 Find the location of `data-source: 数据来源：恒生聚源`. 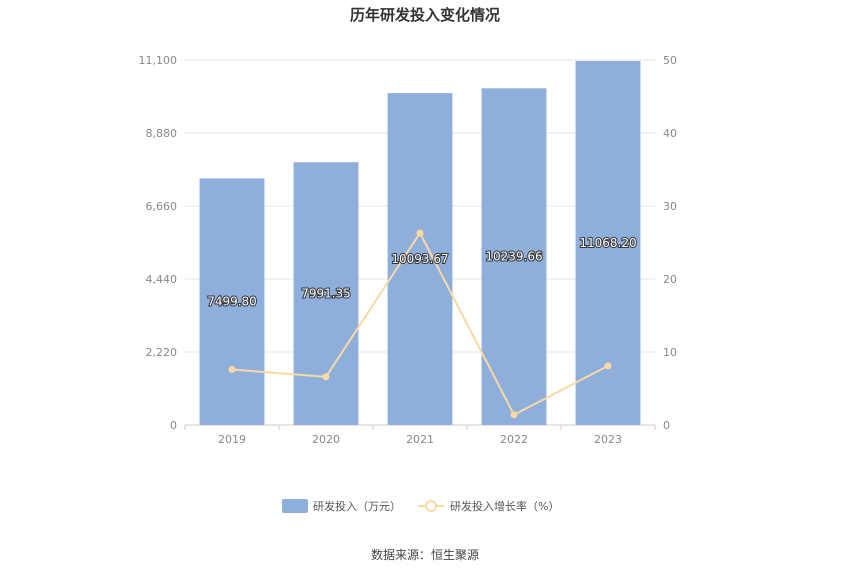

data-source: 数据来源：恒生聚源 is located at coordinates (425, 554).